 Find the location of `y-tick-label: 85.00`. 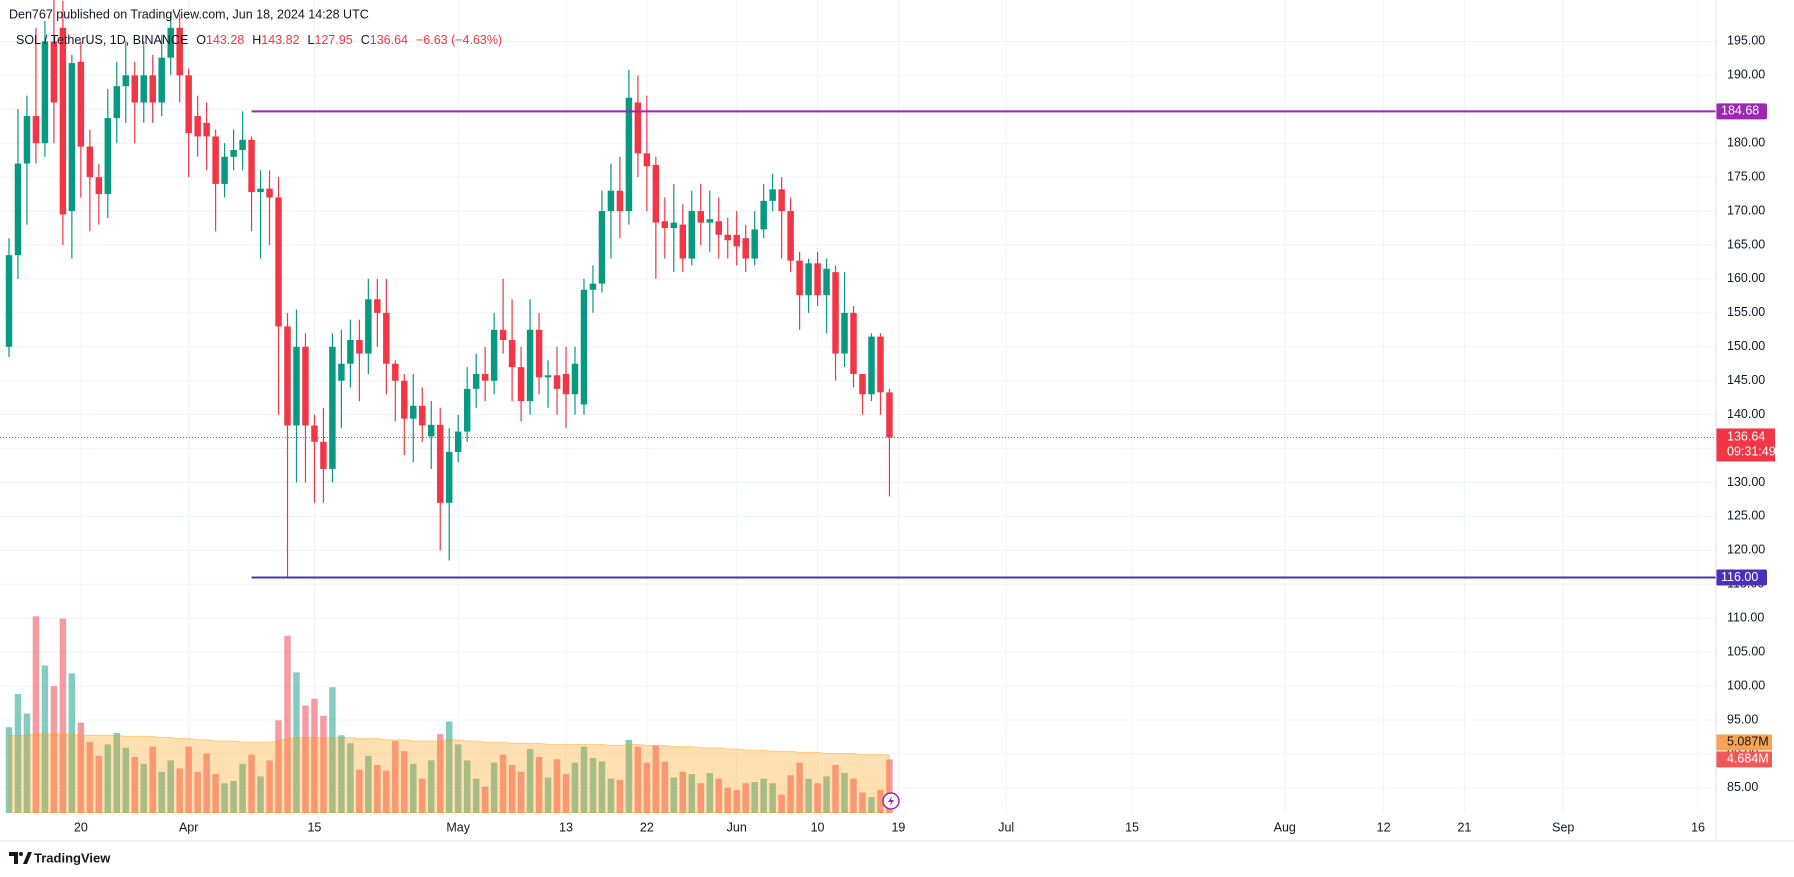

y-tick-label: 85.00 is located at coordinates (1742, 787).